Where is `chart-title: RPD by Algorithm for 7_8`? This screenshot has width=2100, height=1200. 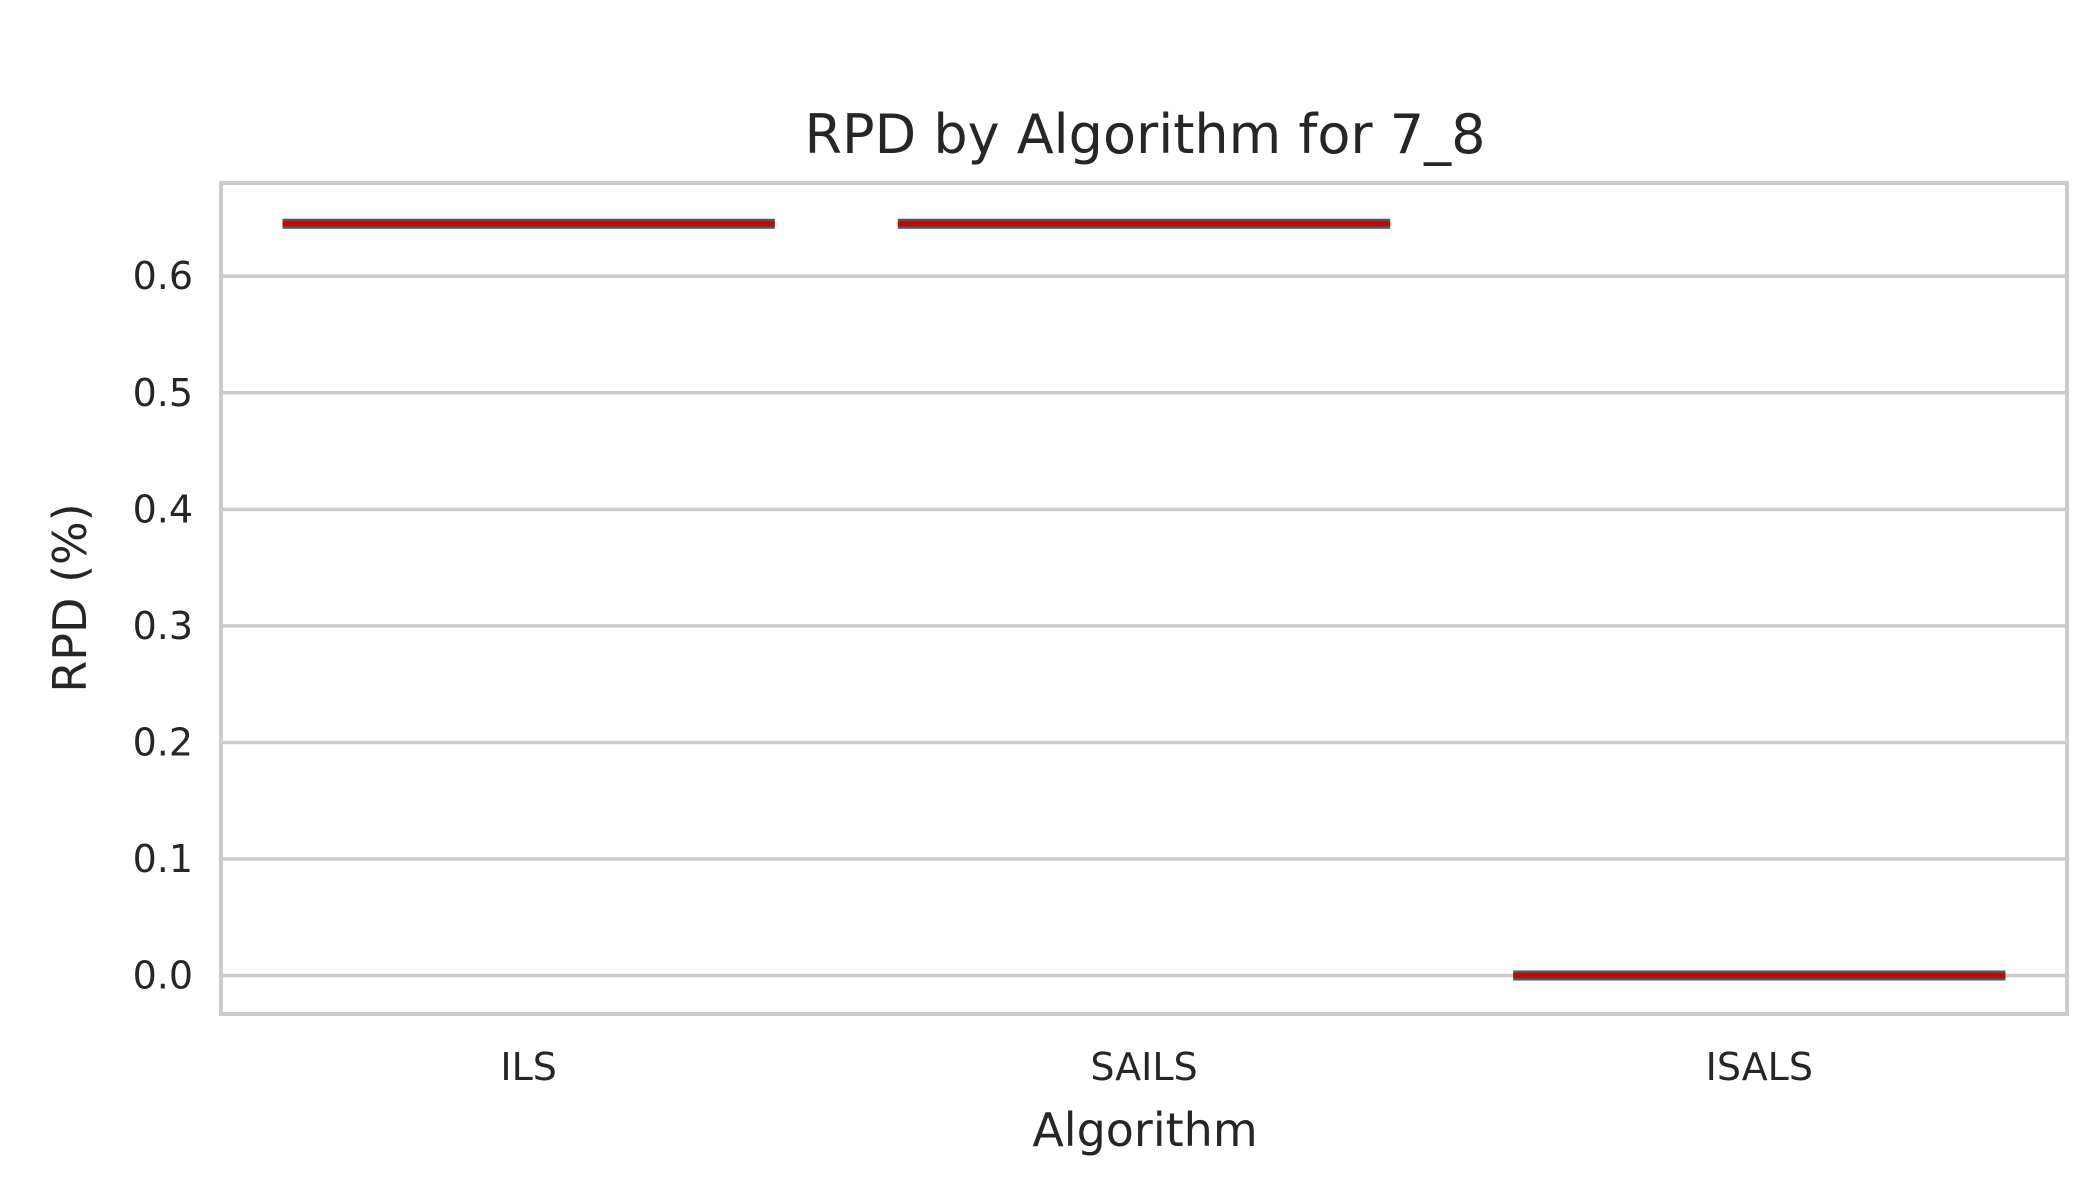
chart-title: RPD by Algorithm for 7_8 is located at coordinates (1145, 134).